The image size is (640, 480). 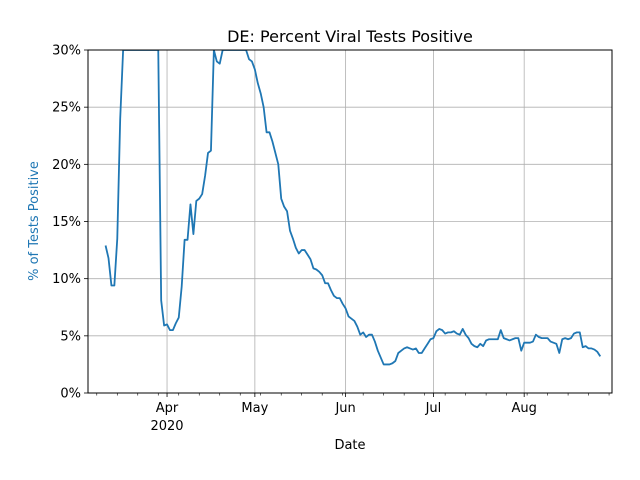 I want to click on x-tick-label: Jul, so click(x=433, y=408).